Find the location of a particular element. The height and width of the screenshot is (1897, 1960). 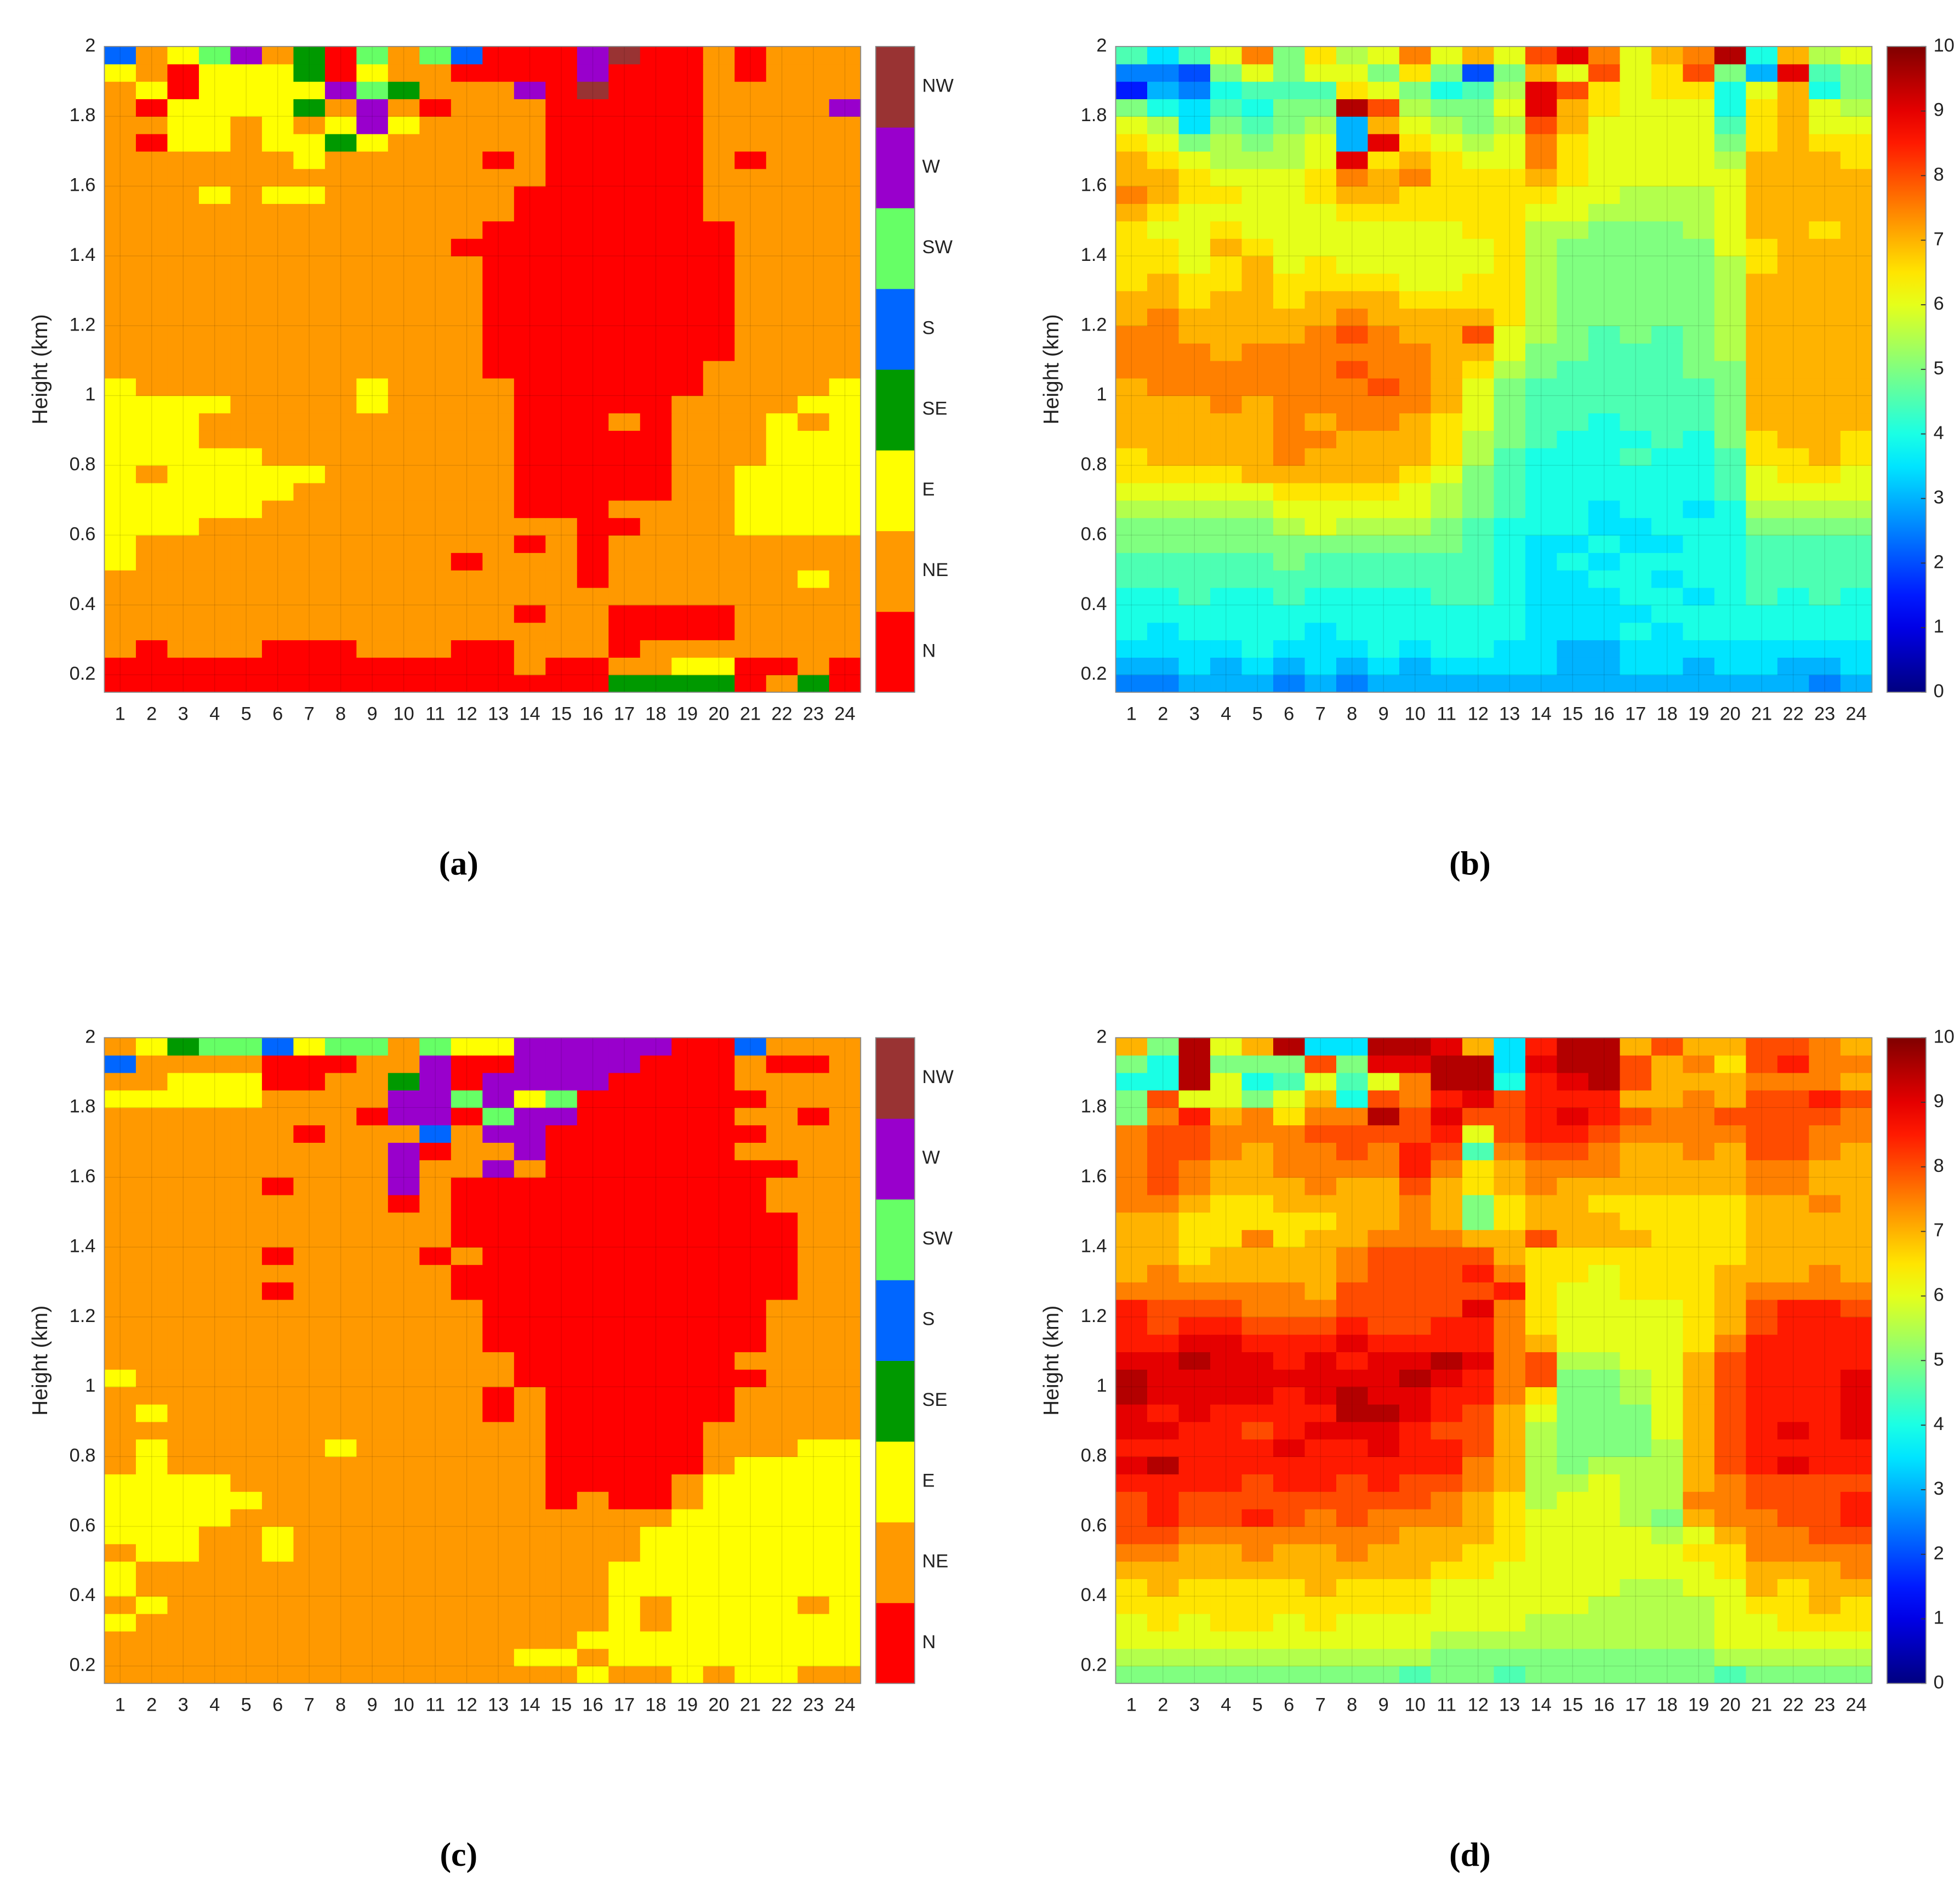

y-tick-label: 1.6 is located at coordinates (1094, 1176).